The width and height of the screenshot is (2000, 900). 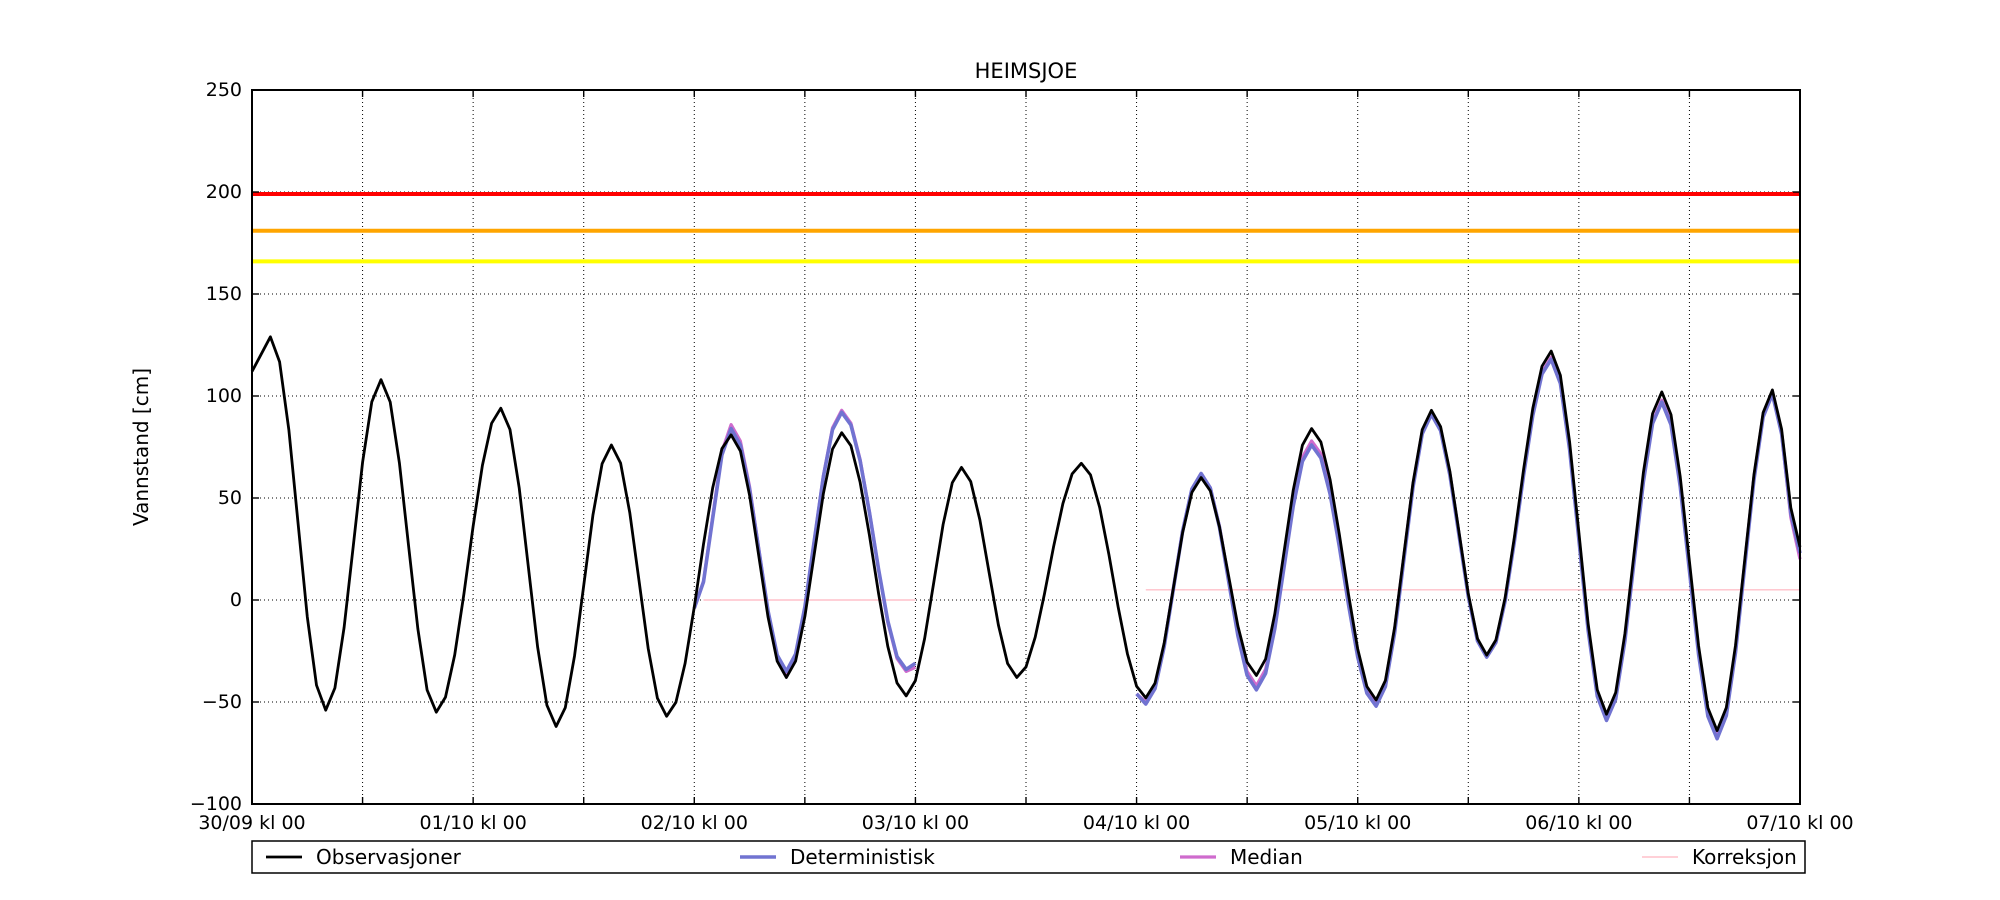 I want to click on legend-label-korreksjon: Korreksjon, so click(x=1744, y=857).